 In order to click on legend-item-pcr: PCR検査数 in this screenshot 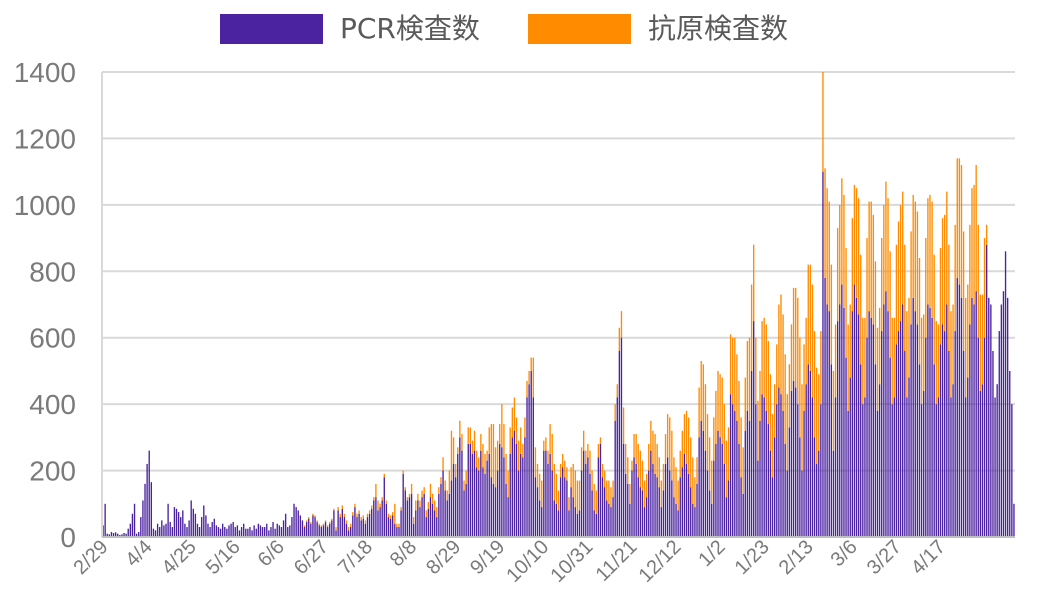, I will do `click(350, 28)`.